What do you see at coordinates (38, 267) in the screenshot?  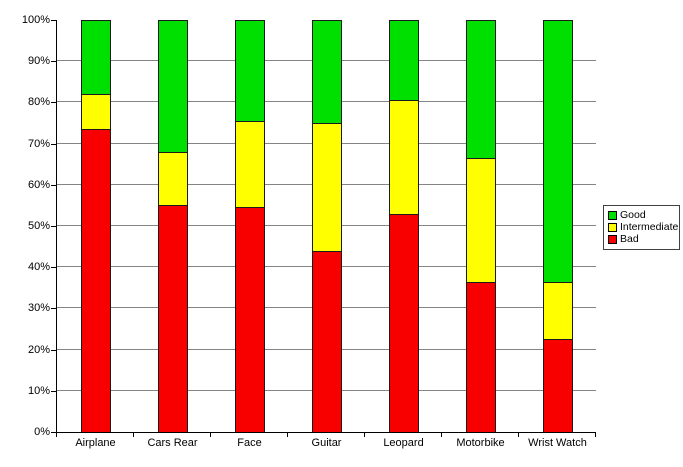 I see `y-tick-label-40: 40%` at bounding box center [38, 267].